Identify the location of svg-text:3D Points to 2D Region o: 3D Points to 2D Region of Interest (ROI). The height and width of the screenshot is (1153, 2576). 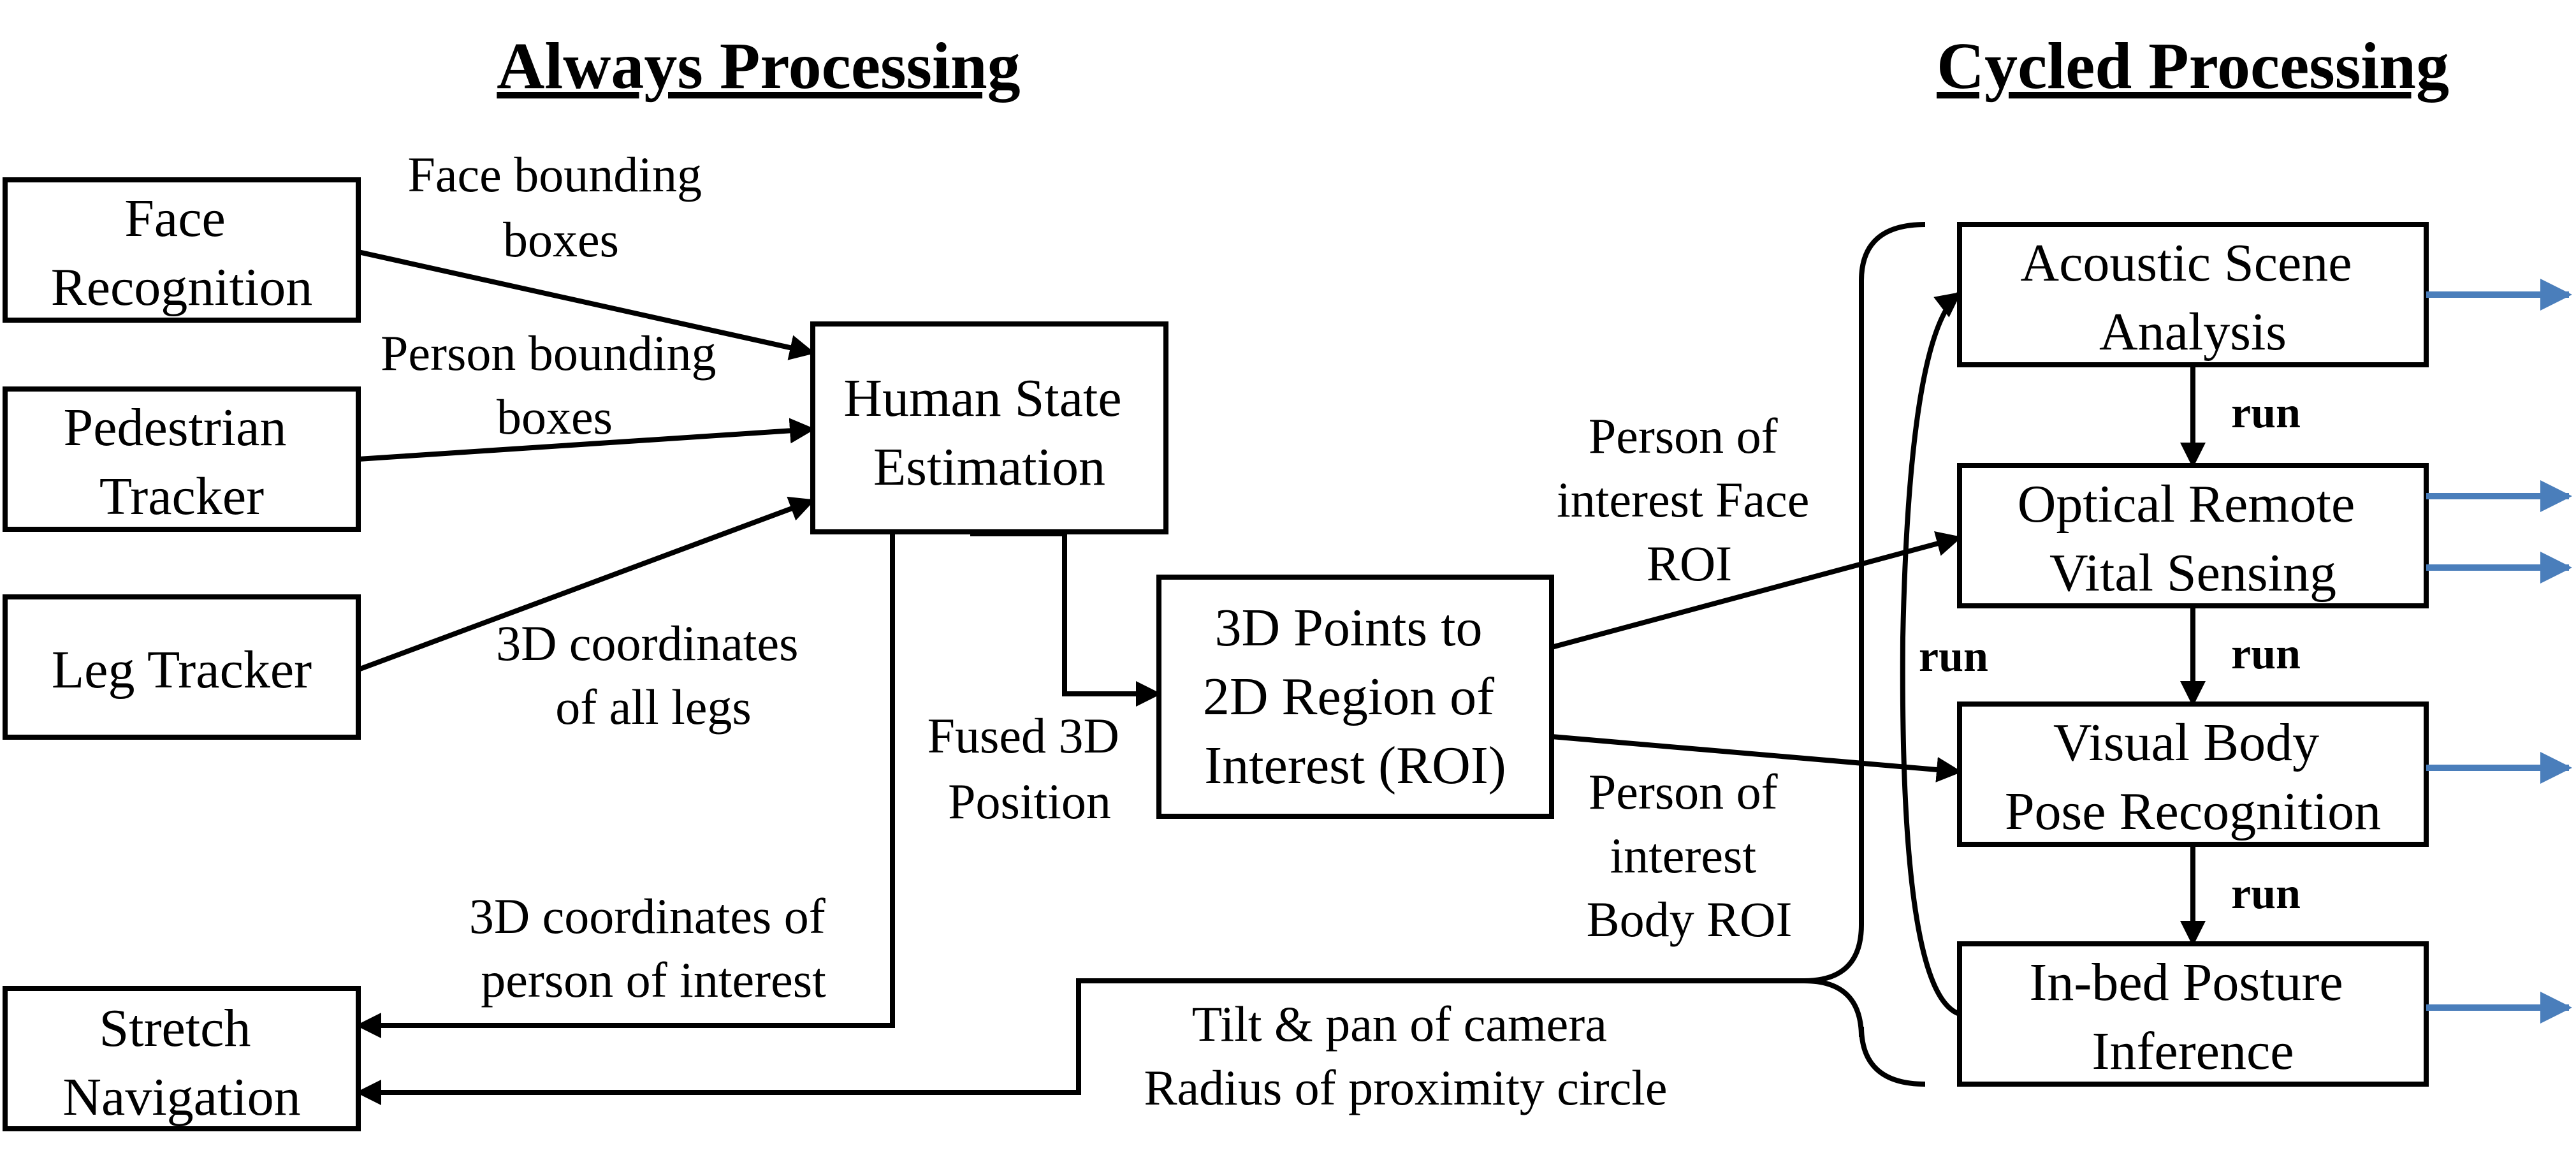
(1355, 696).